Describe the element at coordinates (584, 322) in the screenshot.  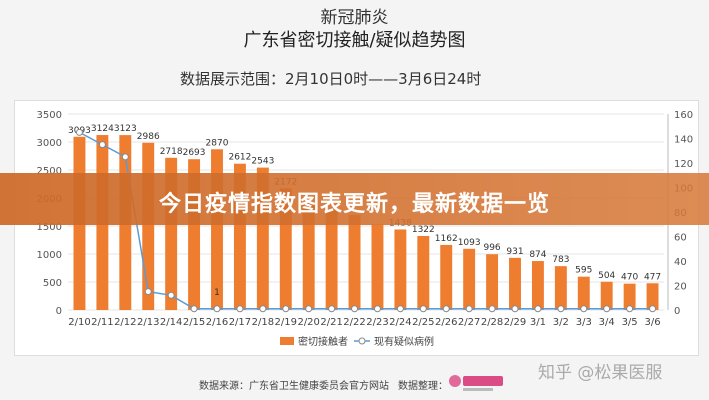
I see `x-tick-label: 3/3` at that location.